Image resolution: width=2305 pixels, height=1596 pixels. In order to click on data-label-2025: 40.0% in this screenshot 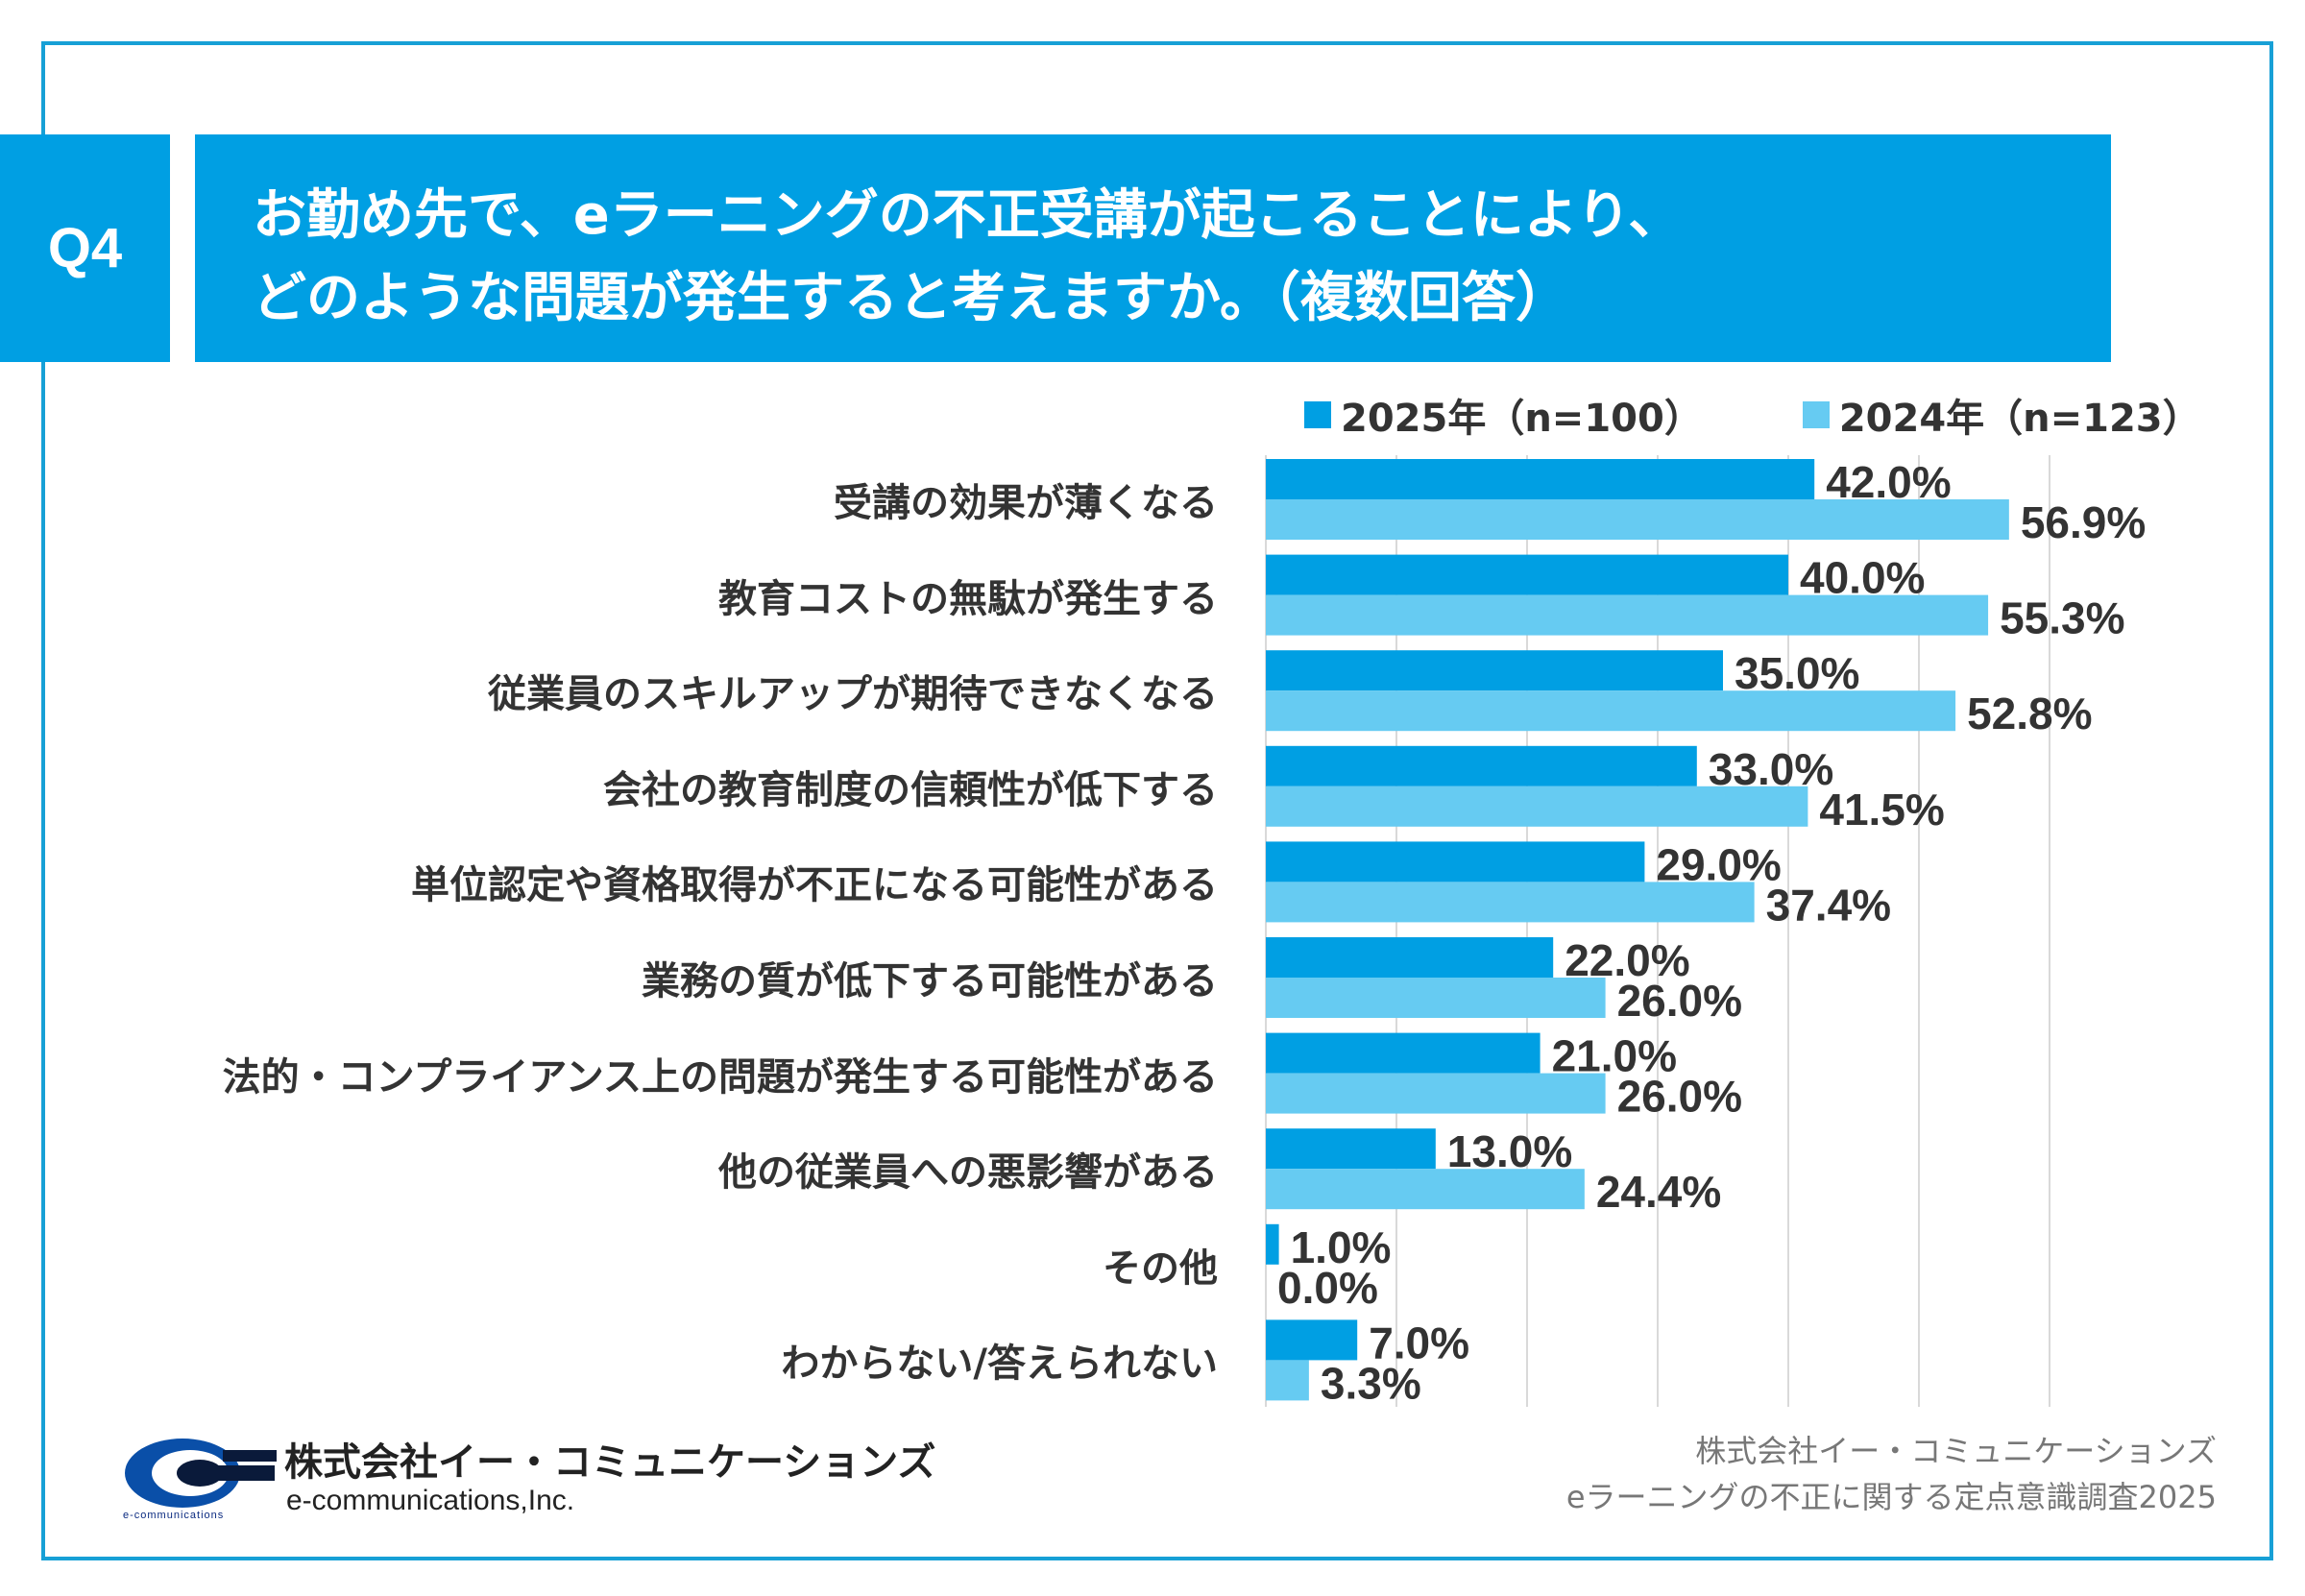, I will do `click(1862, 578)`.